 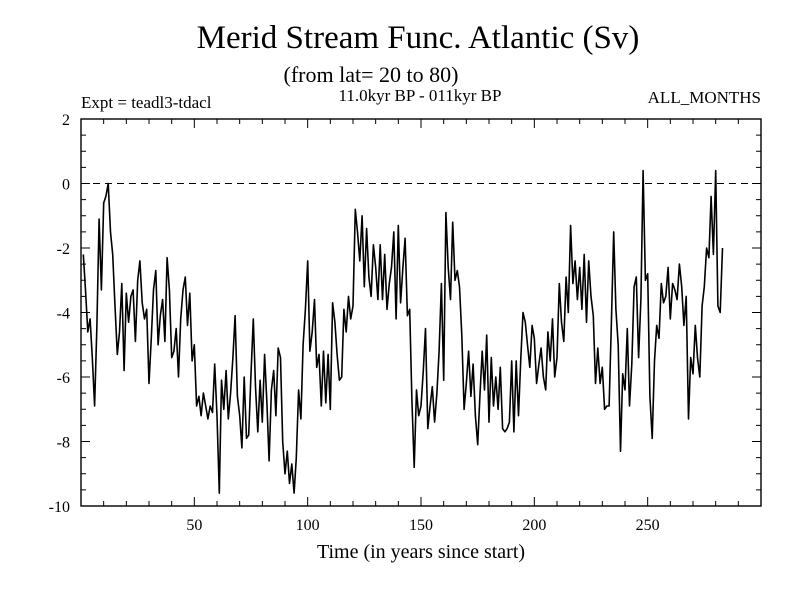 I want to click on experiment-label: Expt = teadl3-tdacl, so click(x=146, y=102).